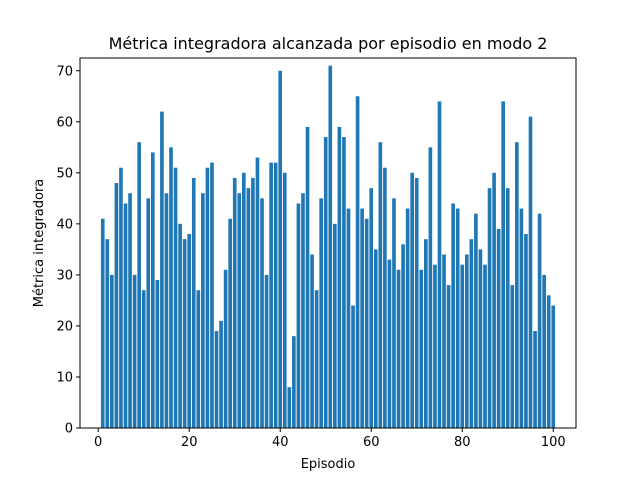  I want to click on y-axis-ticks: 0 10 20 30 40 50 60 70, so click(68, 250).